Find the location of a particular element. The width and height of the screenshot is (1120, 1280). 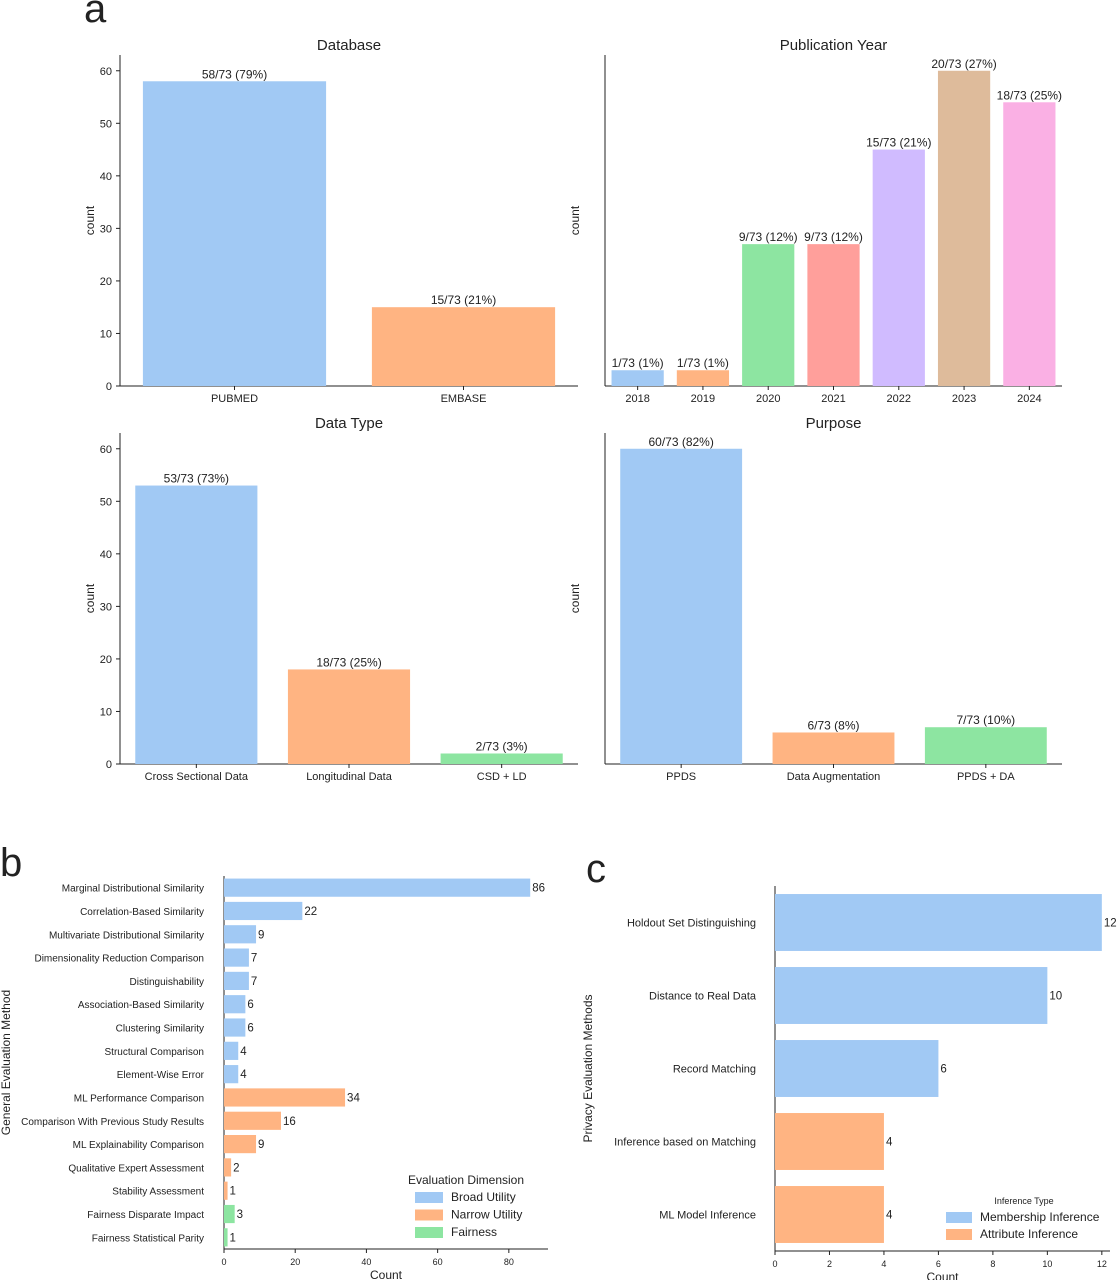

privacy-category-label: Holdout Set Distinguishing is located at coordinates (691, 924).